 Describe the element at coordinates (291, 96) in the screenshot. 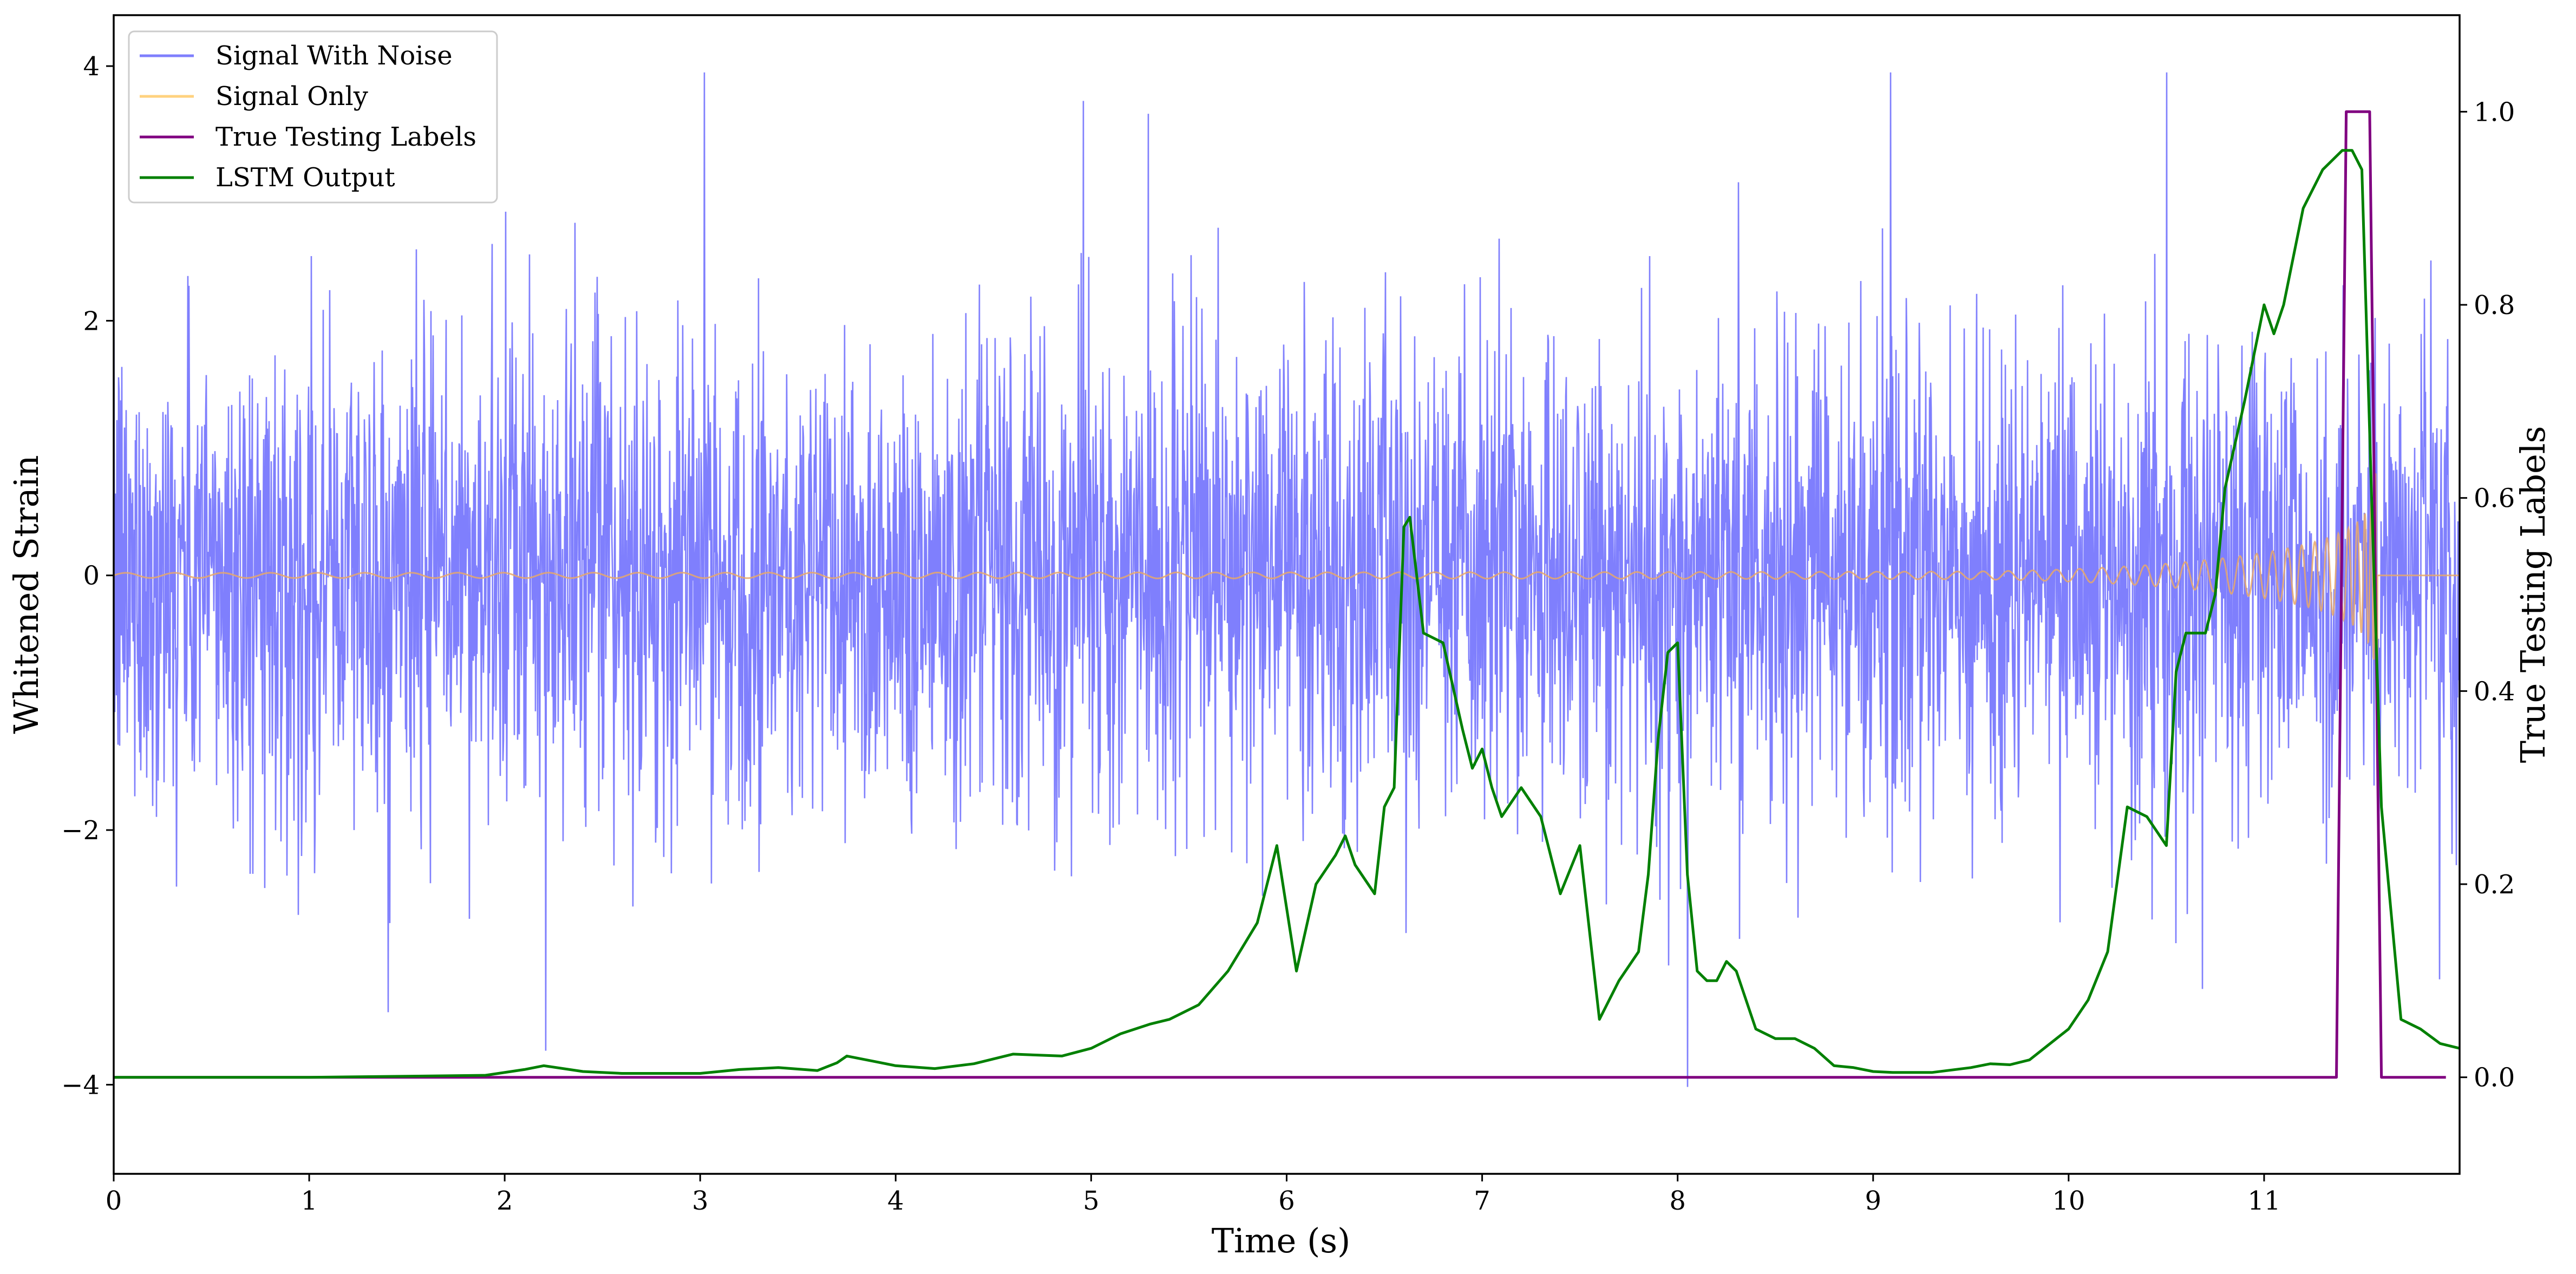

I see `legend-label-signal-only: Signal Only` at that location.